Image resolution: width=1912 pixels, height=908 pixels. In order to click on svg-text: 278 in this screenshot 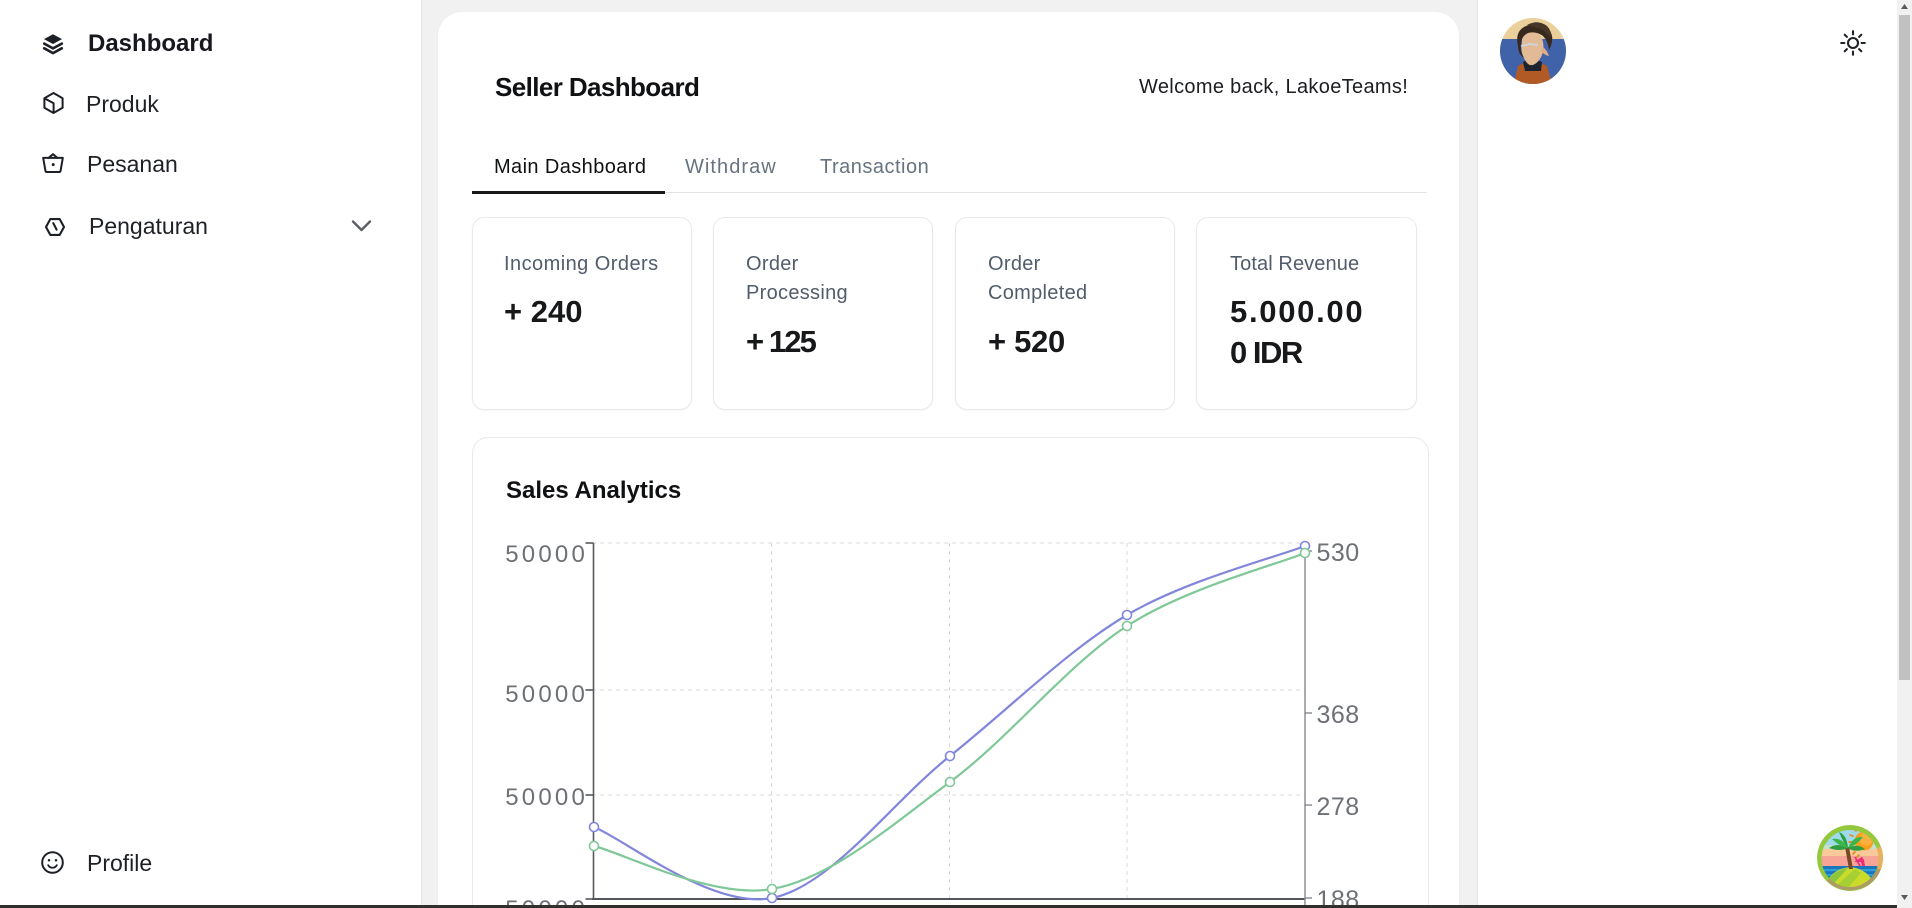, I will do `click(1338, 807)`.